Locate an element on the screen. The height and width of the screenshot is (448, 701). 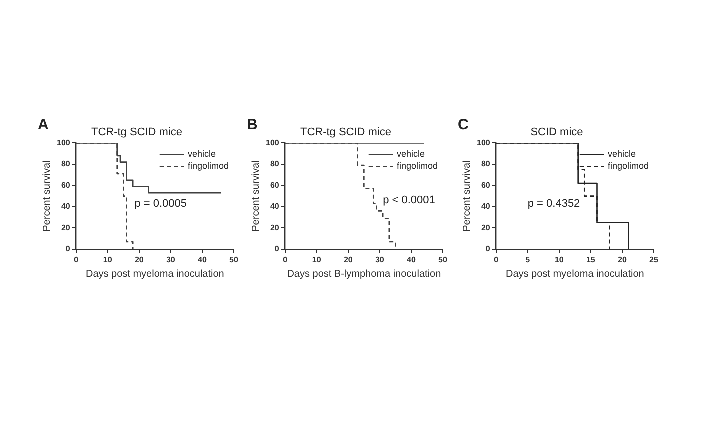
x-tick-label: 5 is located at coordinates (528, 259).